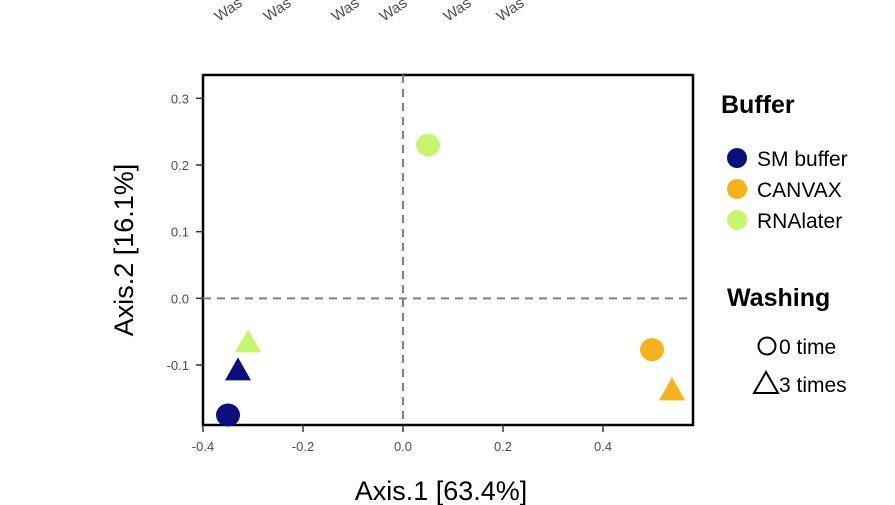 The width and height of the screenshot is (895, 505). I want to click on legend-washing: Washing 0 time 3 times, so click(787, 340).